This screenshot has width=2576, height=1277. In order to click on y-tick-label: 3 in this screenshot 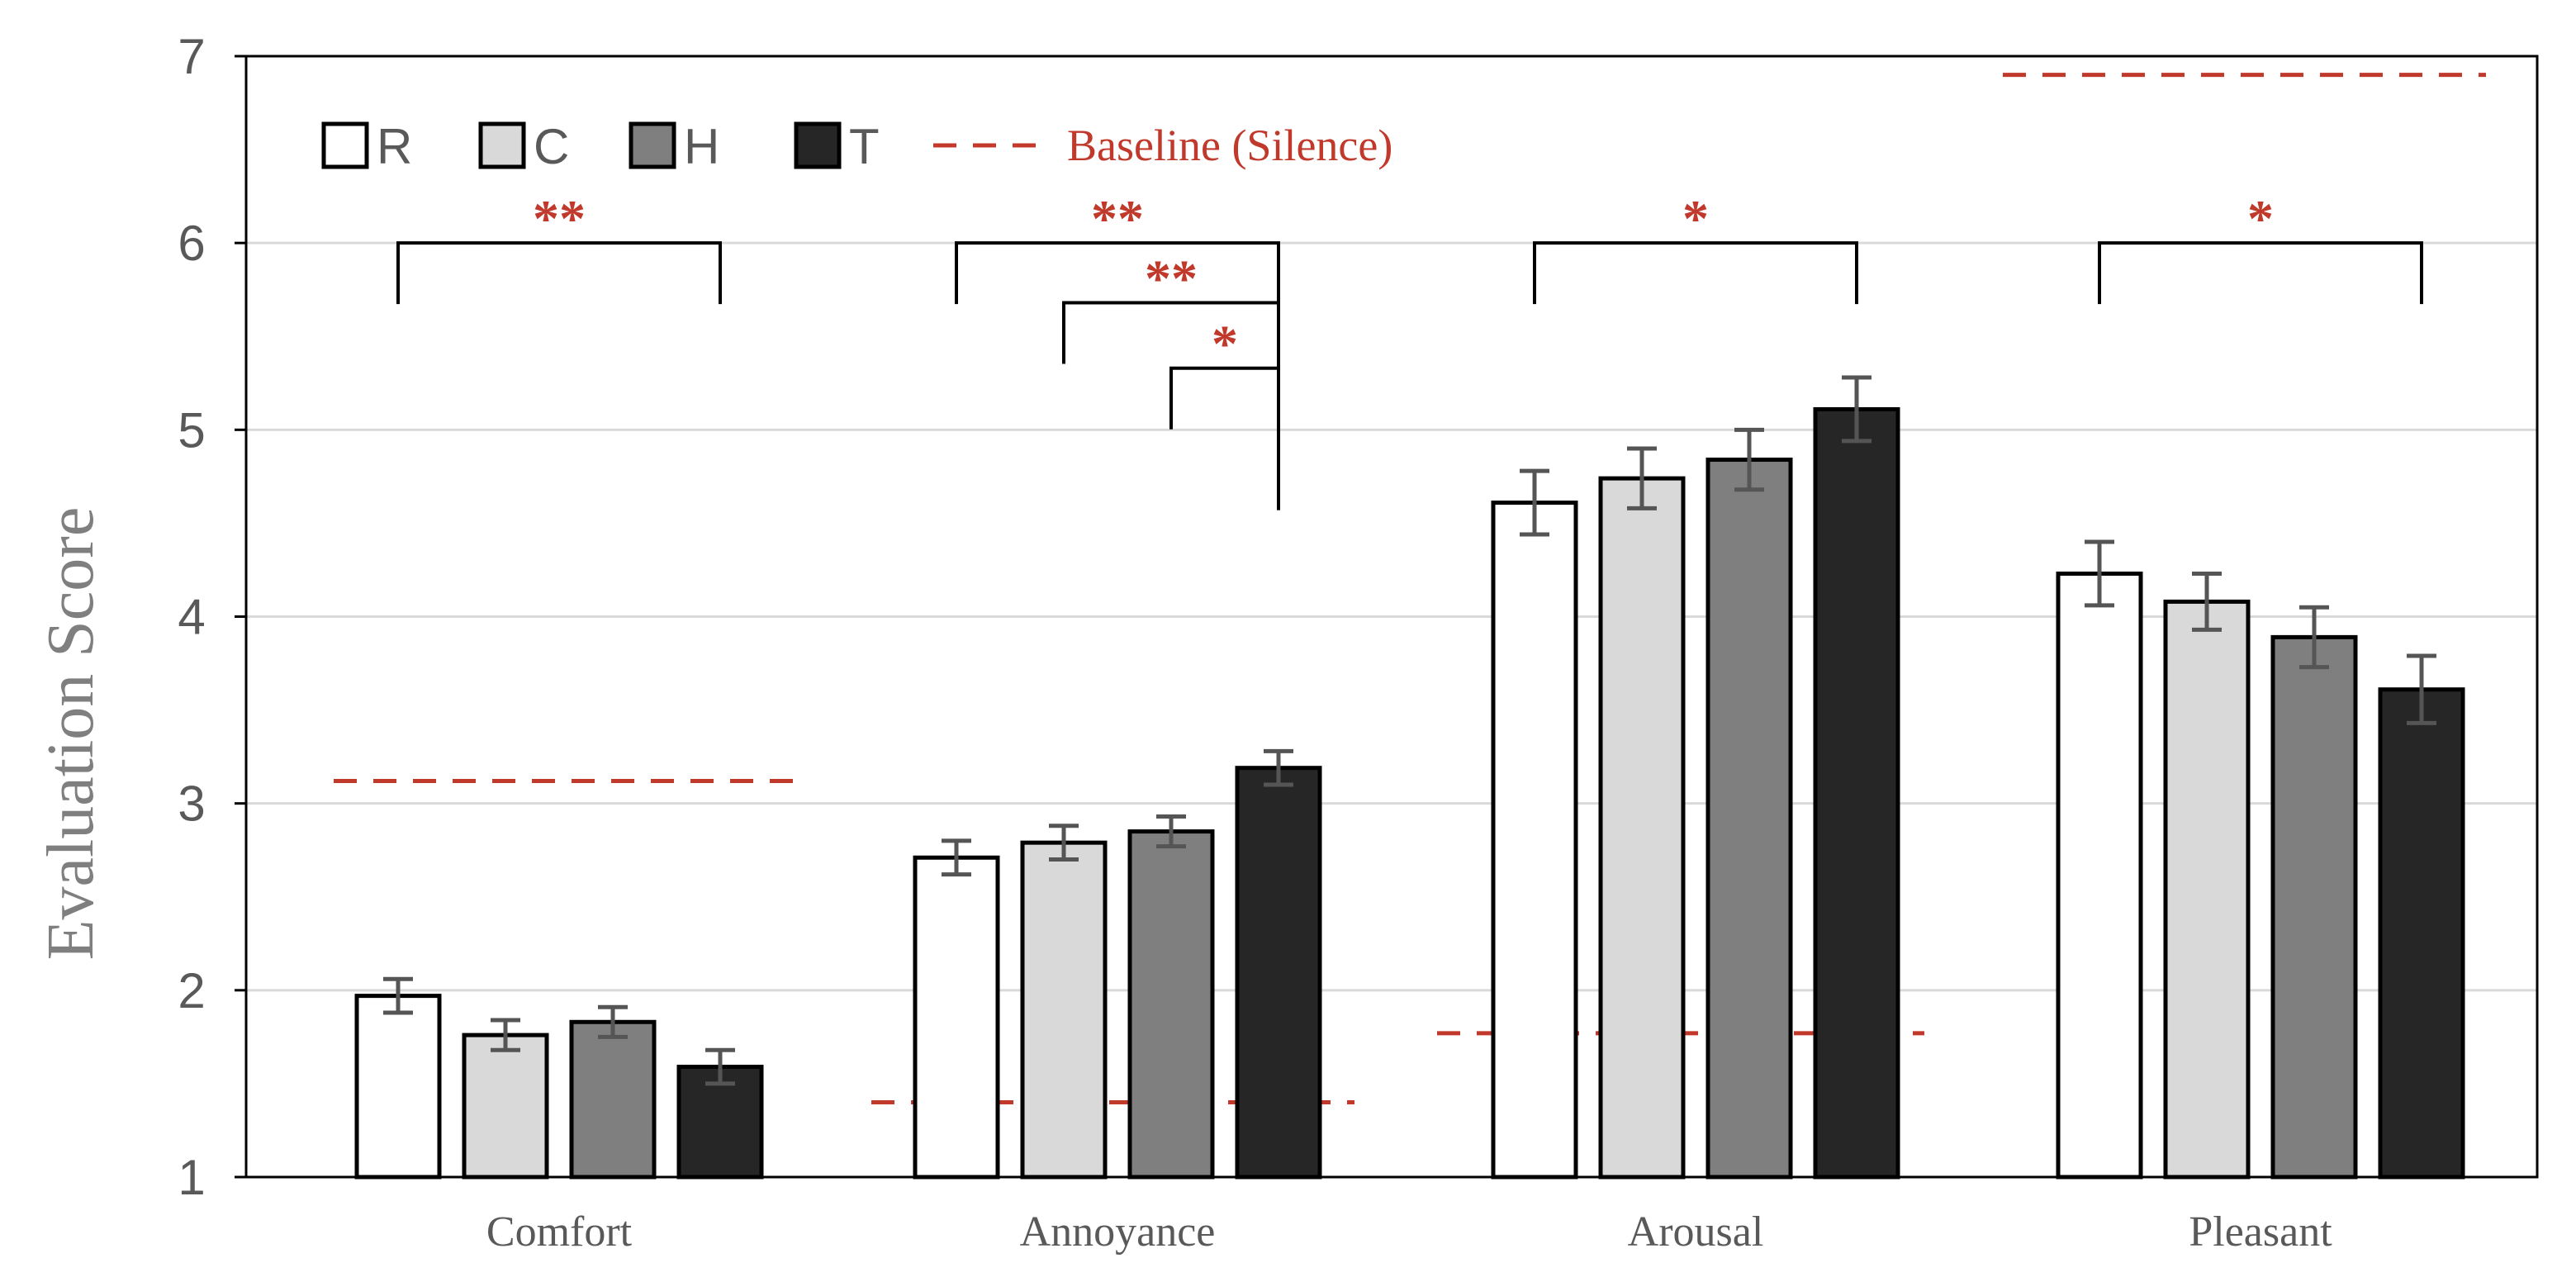, I will do `click(191, 804)`.